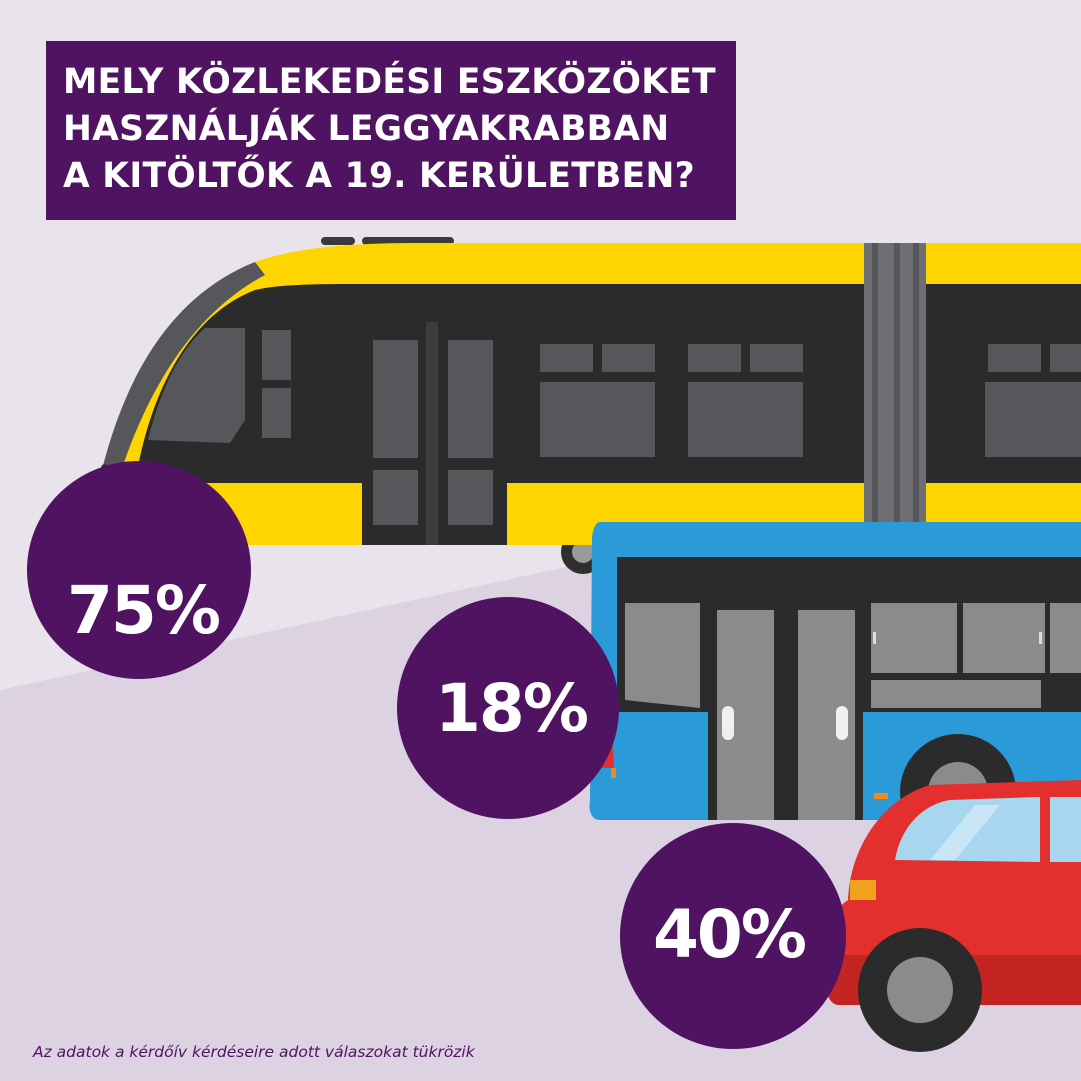  Describe the element at coordinates (835, 686) in the screenshot. I see `bus-icon` at that location.